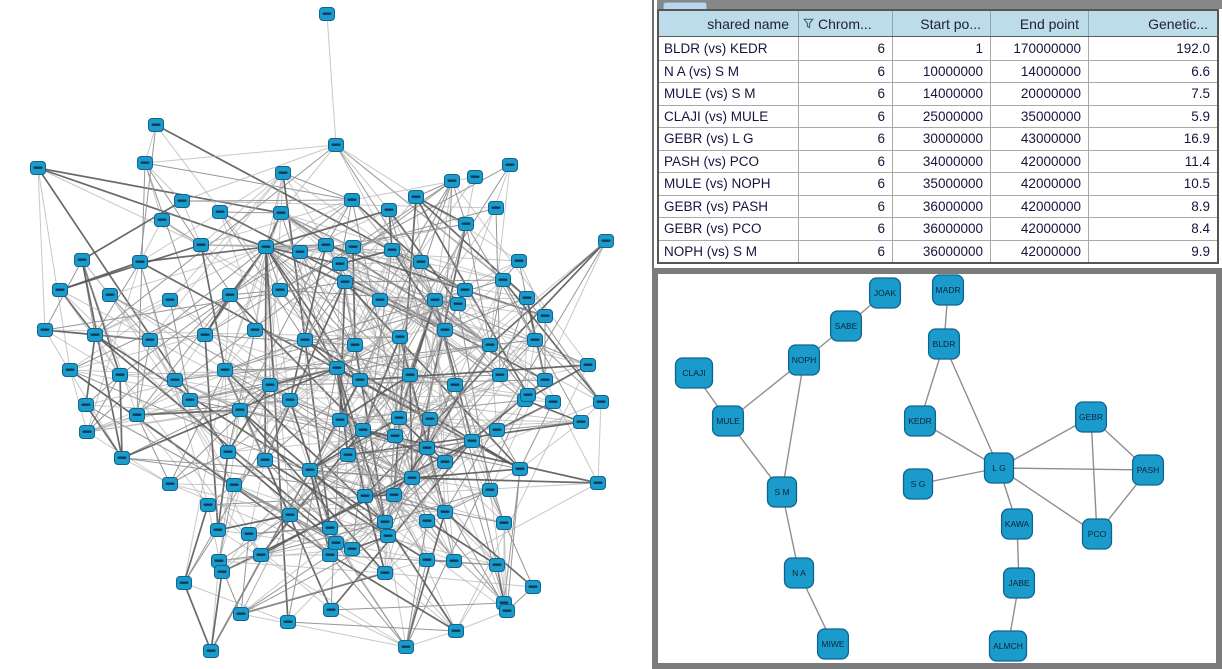  What do you see at coordinates (938, 70) in the screenshot?
I see `table-row: N A (vs) S M 6 10000000 14000000 6.6` at bounding box center [938, 70].